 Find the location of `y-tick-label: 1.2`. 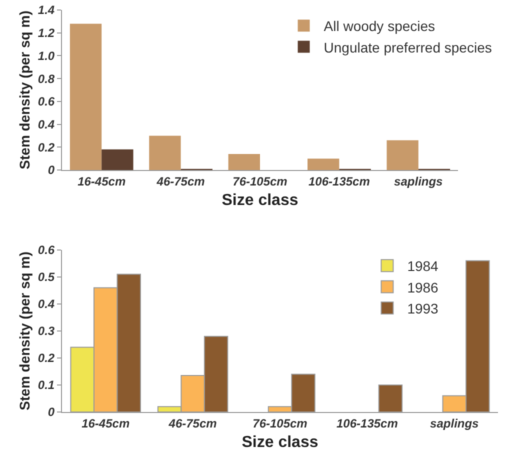

y-tick-label: 1.2 is located at coordinates (46, 33).